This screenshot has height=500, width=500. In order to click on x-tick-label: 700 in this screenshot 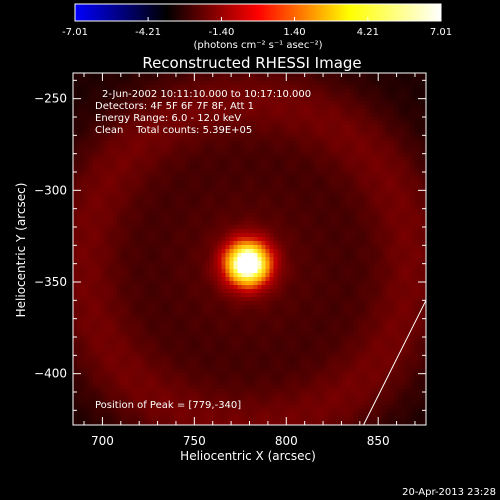, I will do `click(102, 441)`.